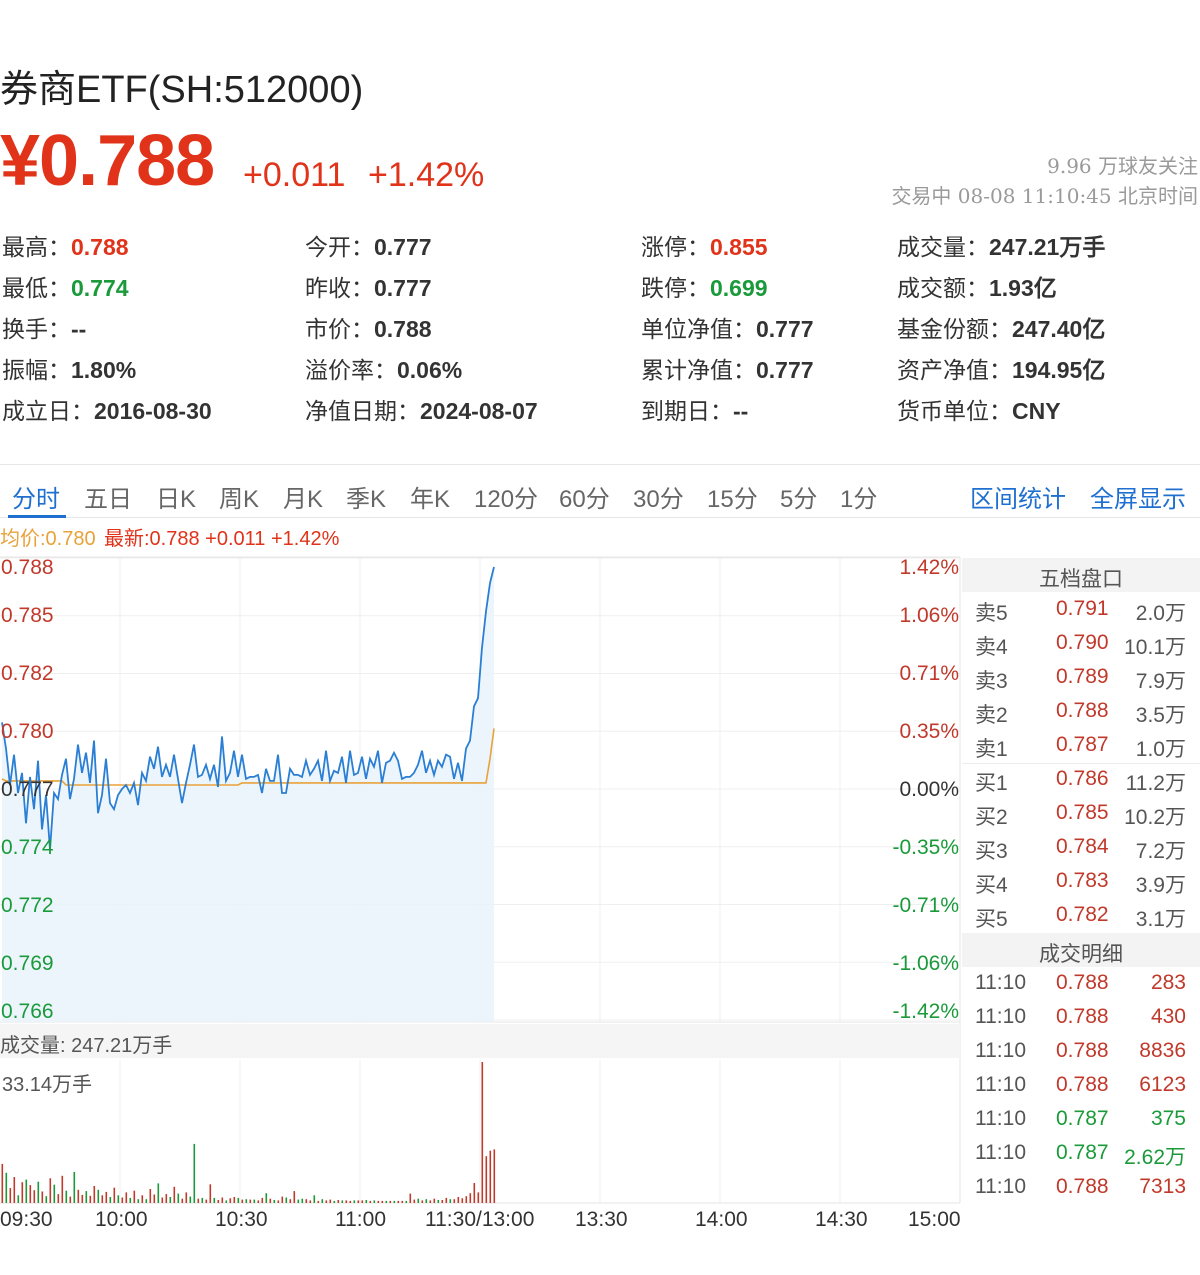 The height and width of the screenshot is (1275, 1200). What do you see at coordinates (859, 499) in the screenshot?
I see `tab-12: 1分` at bounding box center [859, 499].